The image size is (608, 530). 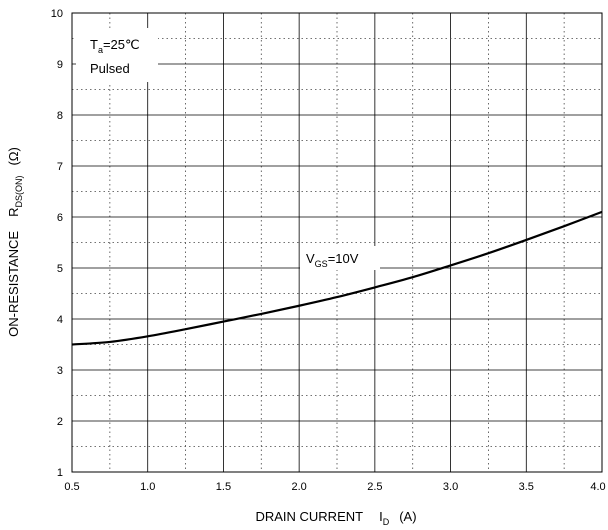 What do you see at coordinates (60, 320) in the screenshot?
I see `y-tick-label: 4` at bounding box center [60, 320].